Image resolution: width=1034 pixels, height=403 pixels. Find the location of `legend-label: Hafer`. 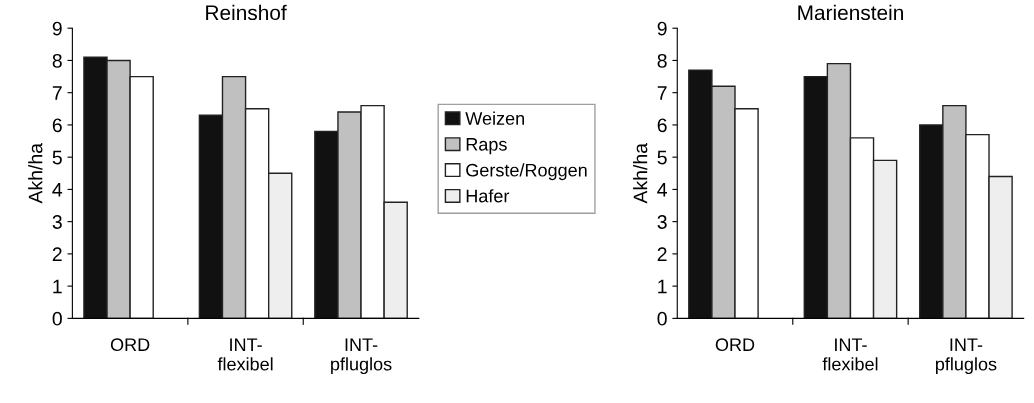

legend-label: Hafer is located at coordinates (488, 196).